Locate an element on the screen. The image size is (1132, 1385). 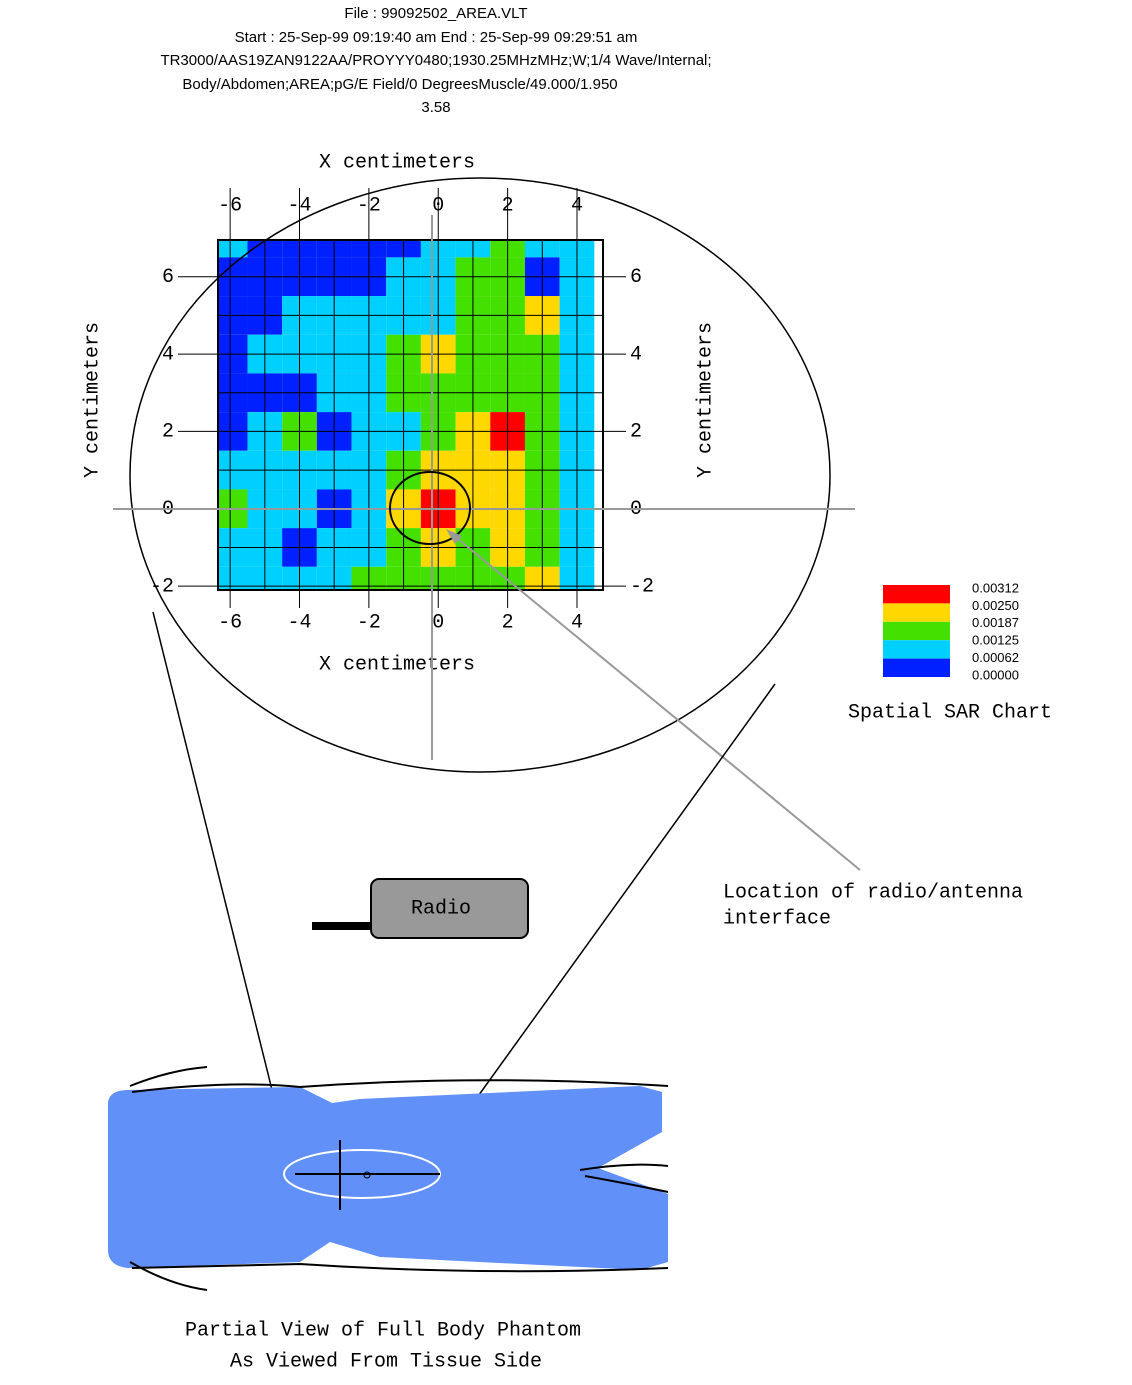
header-line: 3.58 is located at coordinates (435, 107).